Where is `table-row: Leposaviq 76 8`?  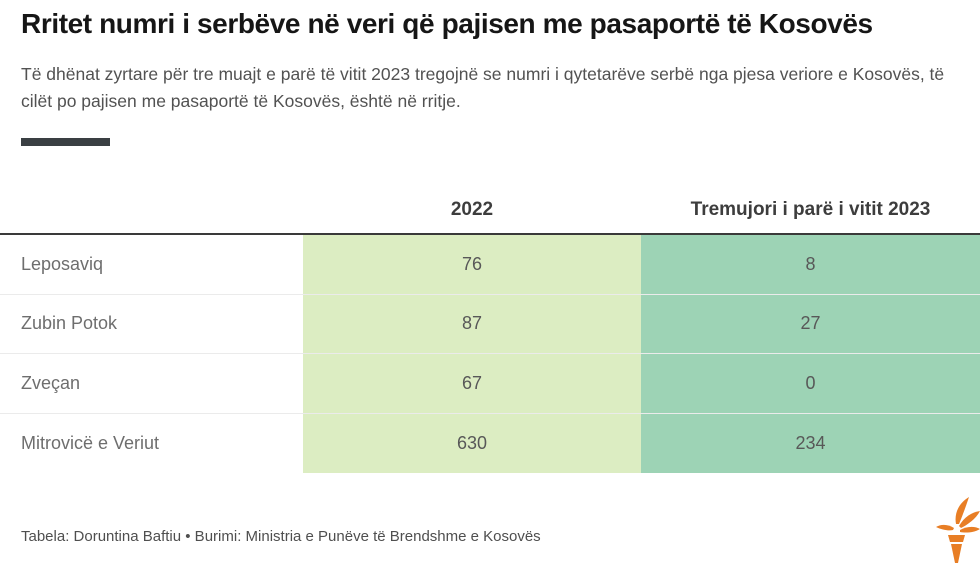 table-row: Leposaviq 76 8 is located at coordinates (490, 265).